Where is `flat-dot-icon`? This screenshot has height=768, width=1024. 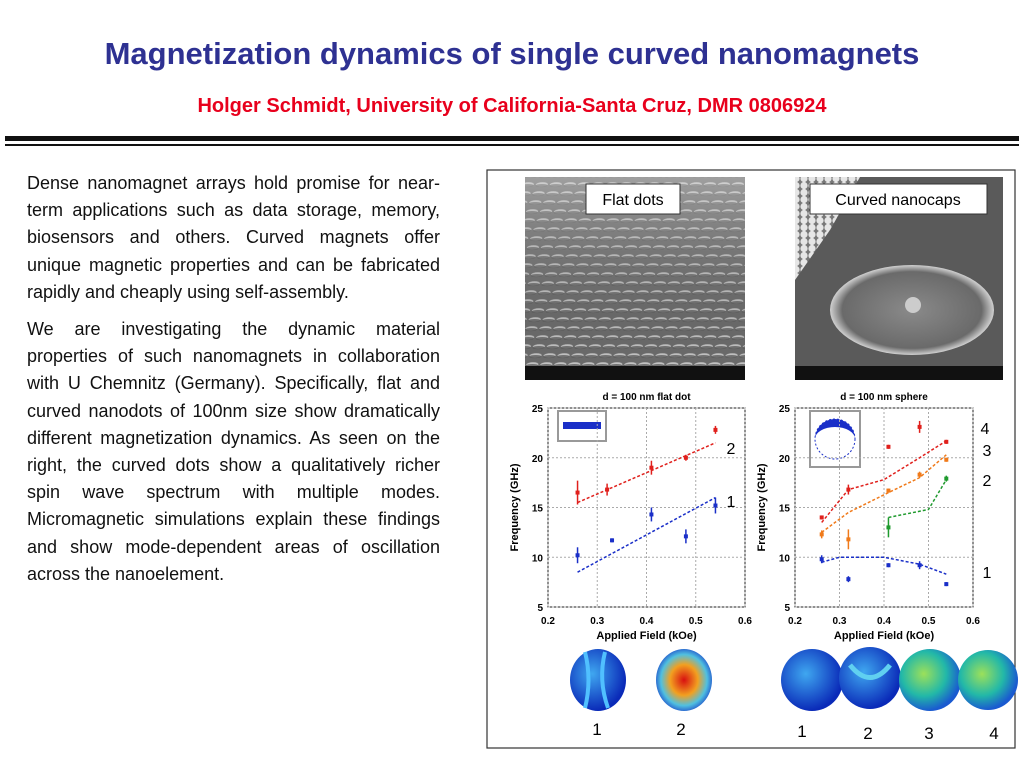
flat-dot-icon is located at coordinates (582, 425).